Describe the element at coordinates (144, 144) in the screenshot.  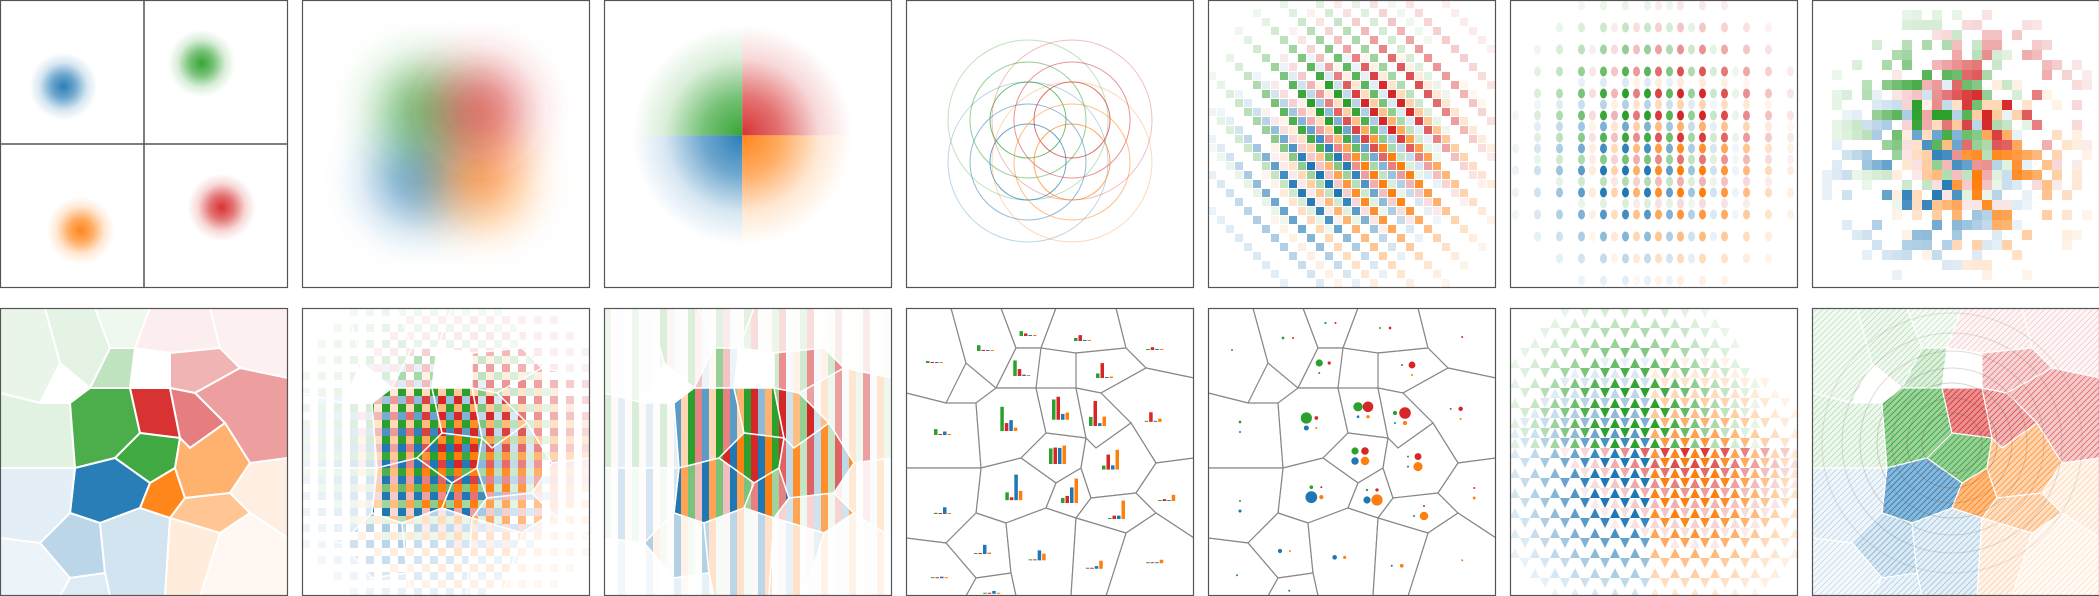
I see `panel-border` at that location.